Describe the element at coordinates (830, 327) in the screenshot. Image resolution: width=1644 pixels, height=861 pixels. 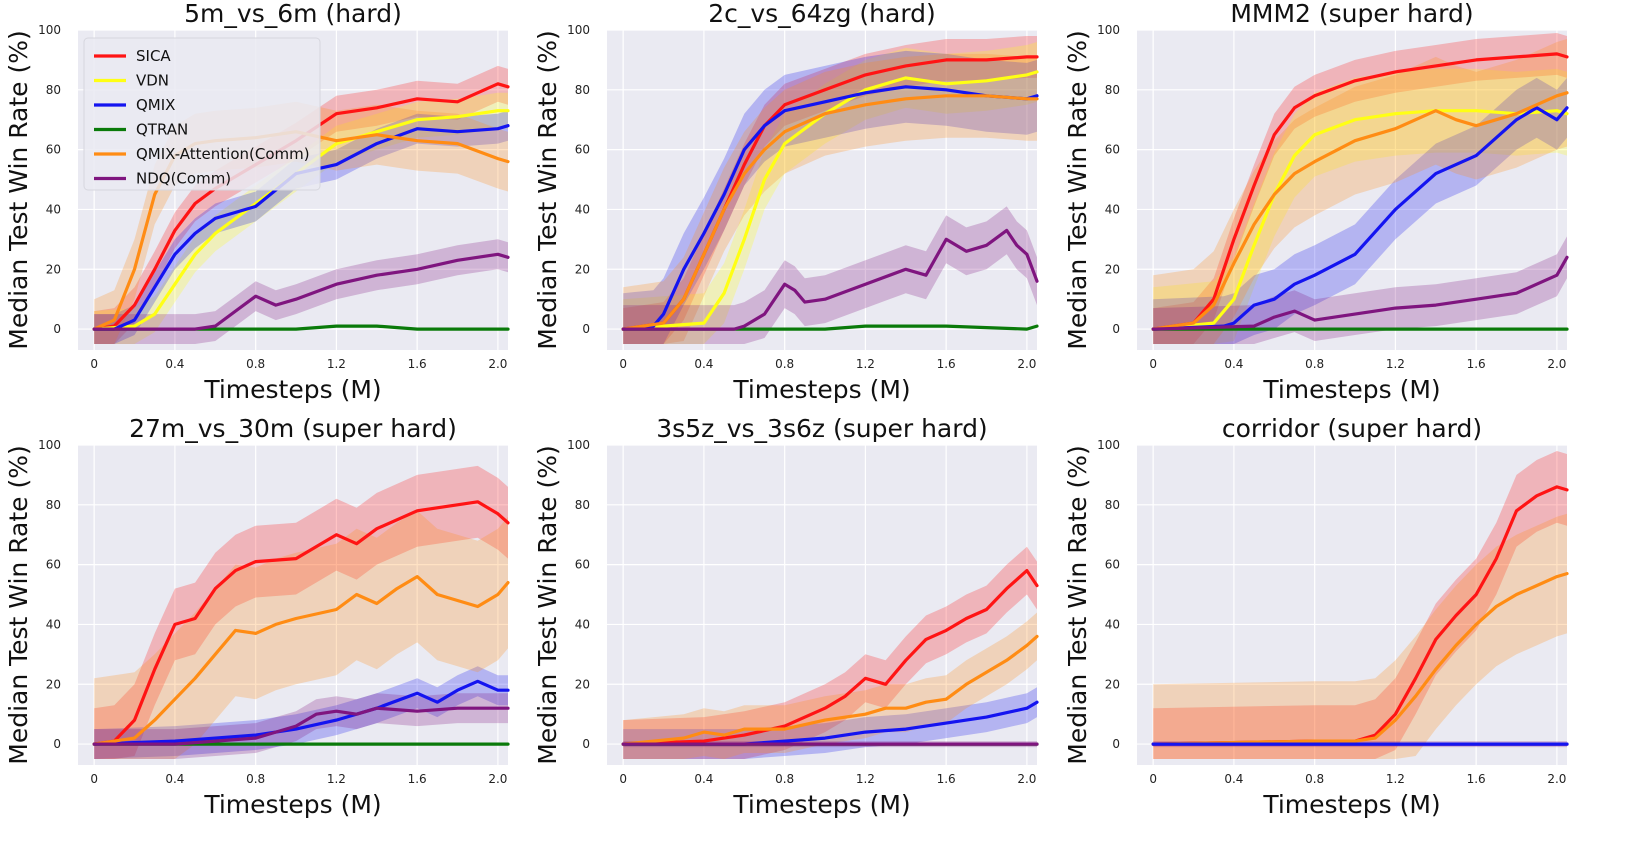
I see `series-line-qtran` at that location.